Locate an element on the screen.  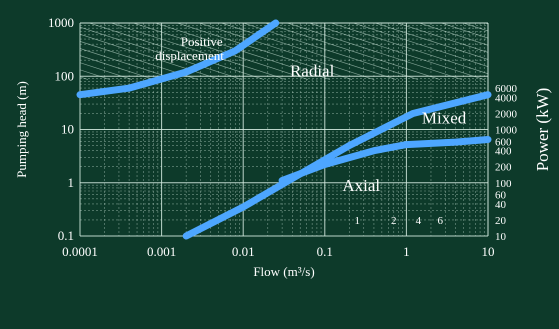
x-axis-label: Flow (m³/s) is located at coordinates (283, 271).